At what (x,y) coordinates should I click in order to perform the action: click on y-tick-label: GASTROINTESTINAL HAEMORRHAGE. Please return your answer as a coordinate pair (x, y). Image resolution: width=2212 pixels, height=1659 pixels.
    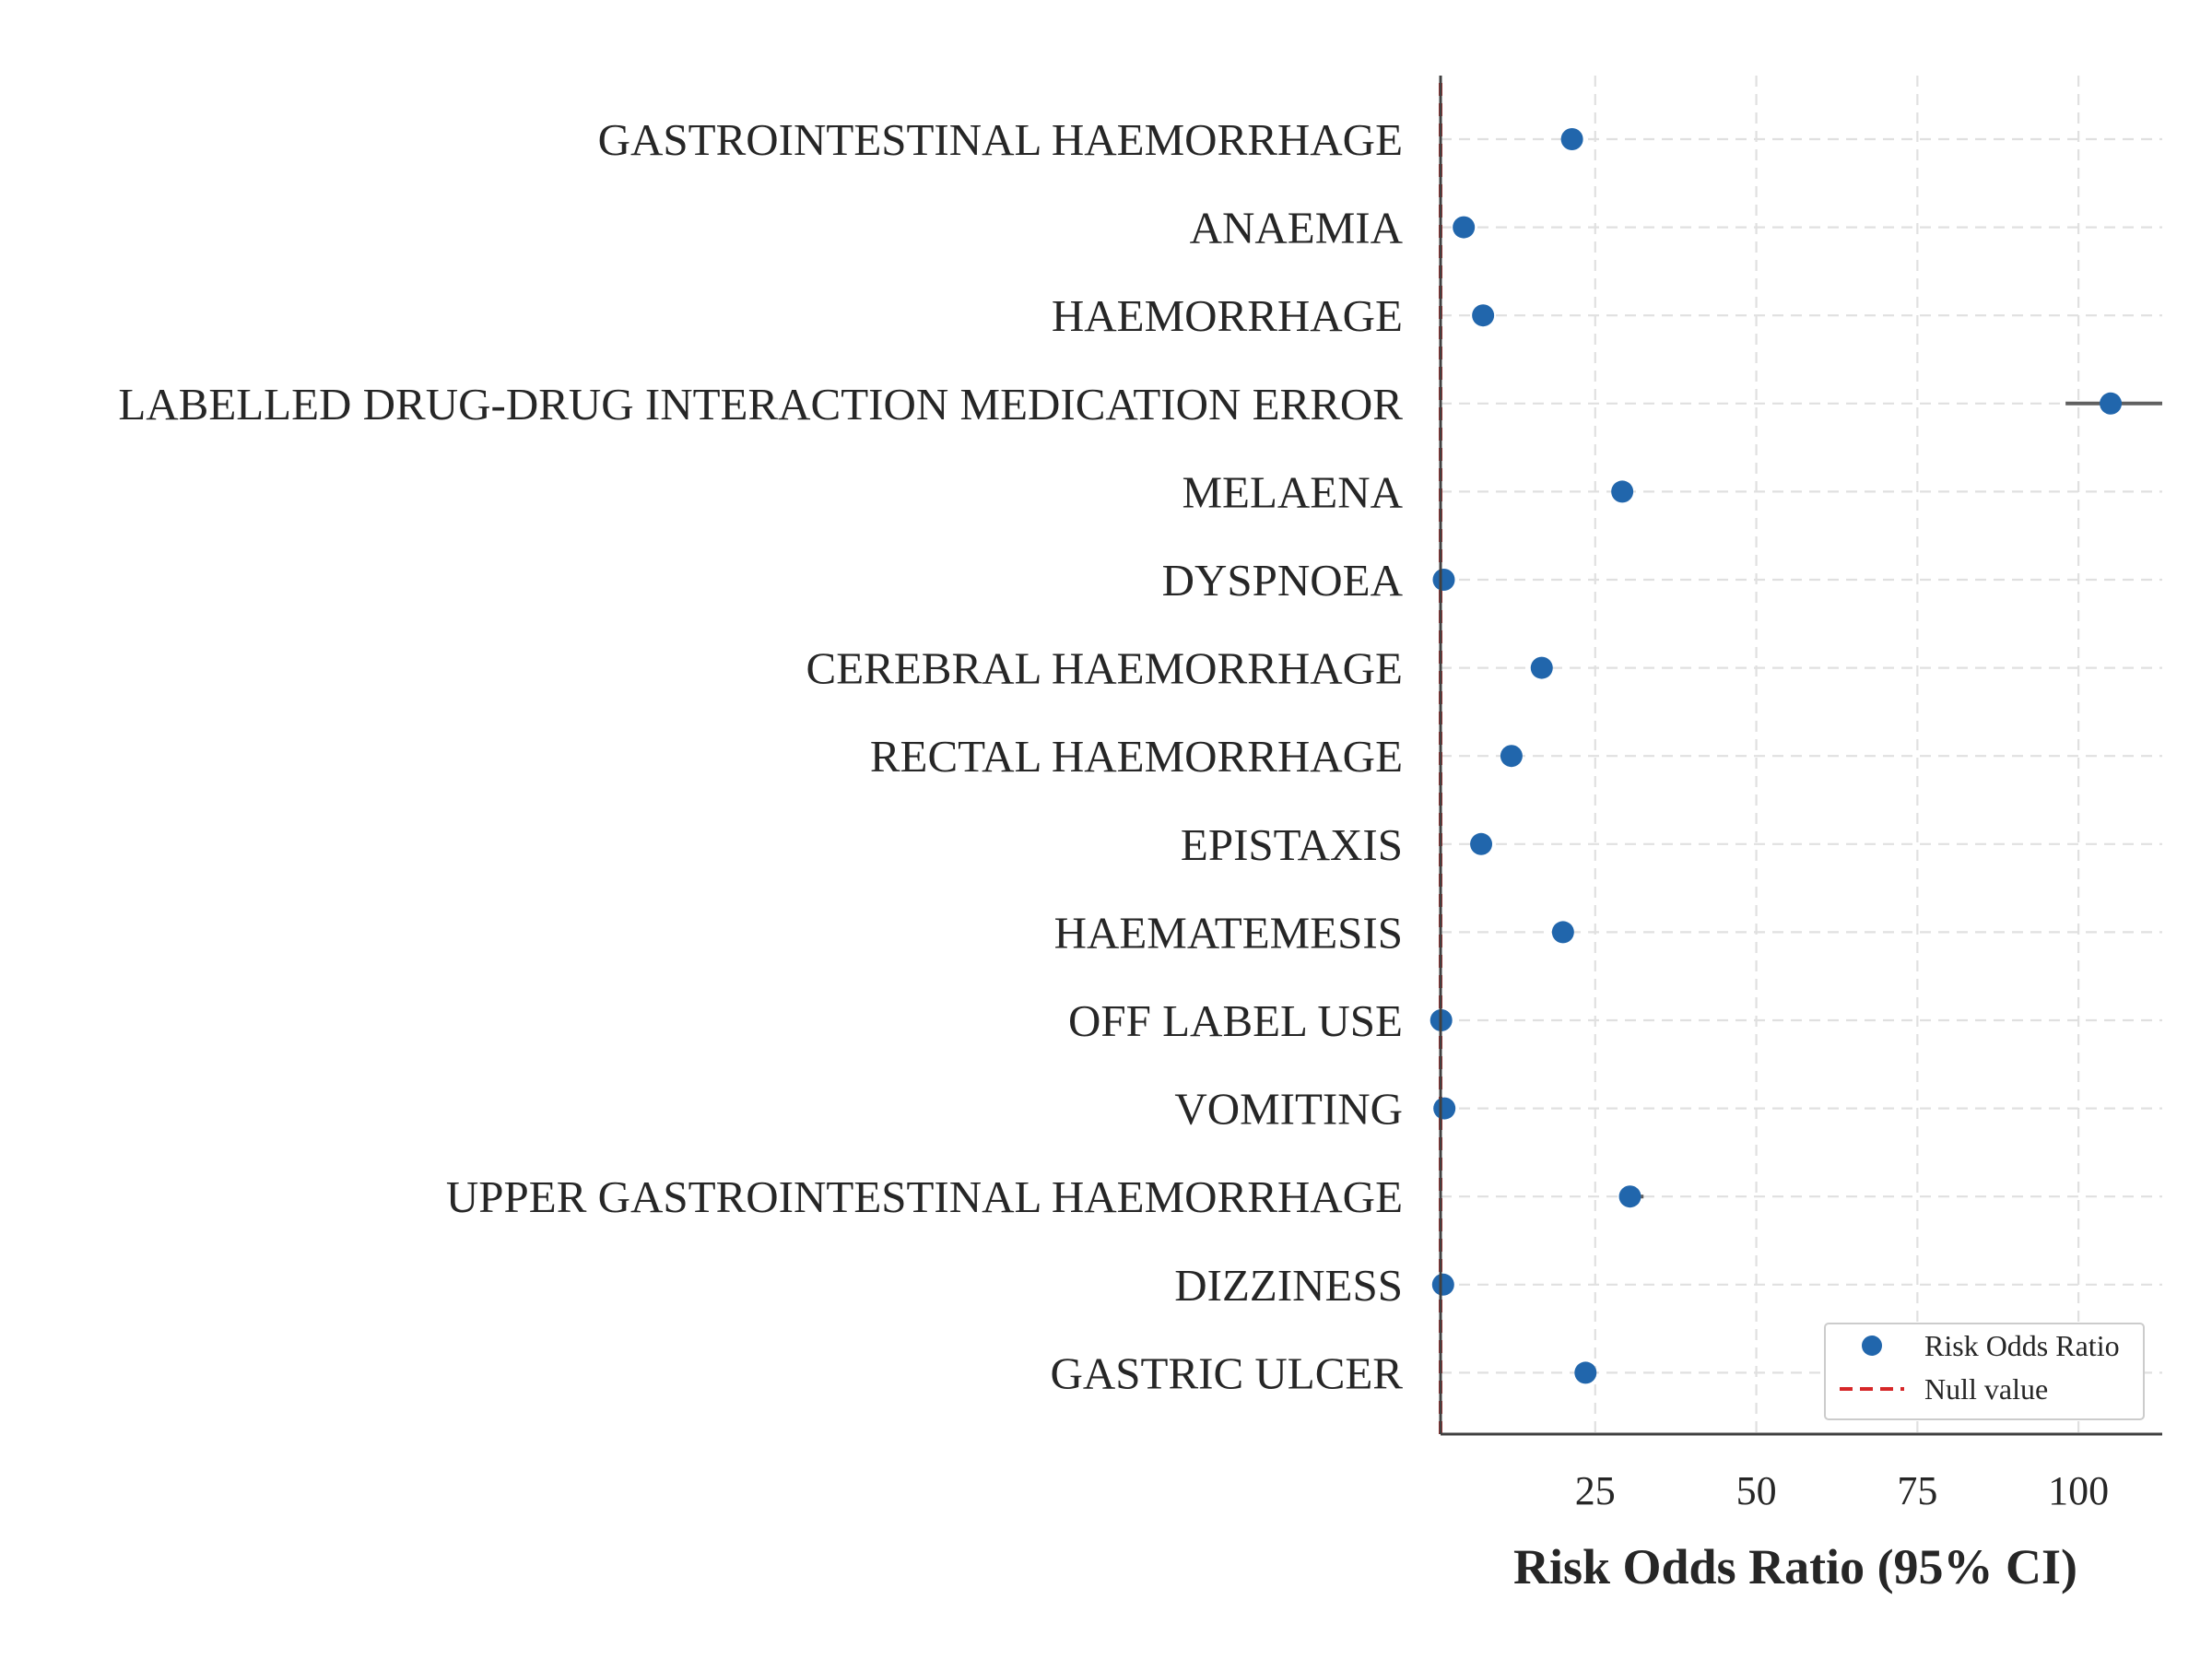
    Looking at the image, I should click on (1000, 139).